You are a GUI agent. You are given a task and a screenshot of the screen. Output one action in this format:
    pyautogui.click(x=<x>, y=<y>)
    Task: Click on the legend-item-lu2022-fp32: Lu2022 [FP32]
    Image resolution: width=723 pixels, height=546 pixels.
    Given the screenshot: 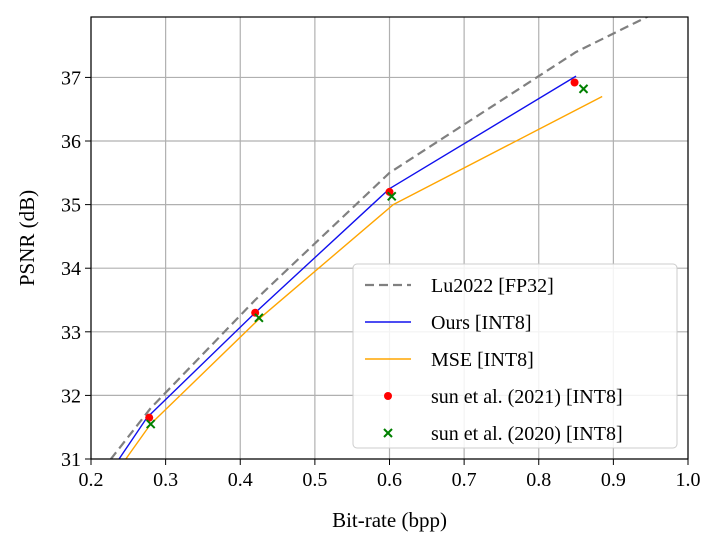 What is the action you would take?
    pyautogui.click(x=459, y=286)
    